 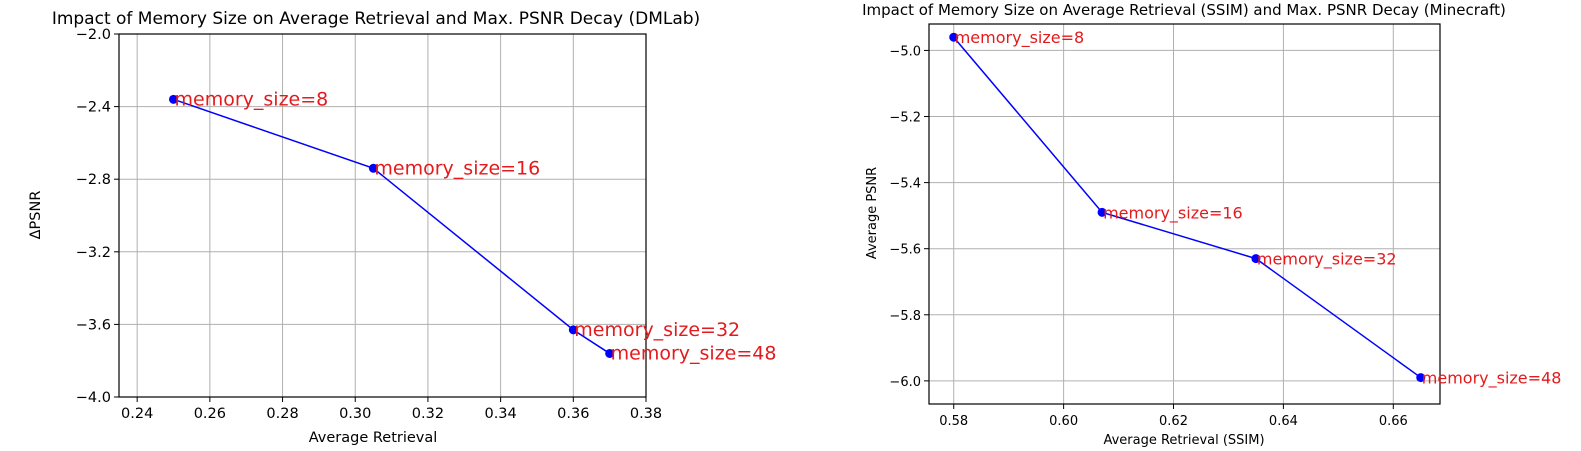 What do you see at coordinates (573, 414) in the screenshot?
I see `x-tick-label: 0.36` at bounding box center [573, 414].